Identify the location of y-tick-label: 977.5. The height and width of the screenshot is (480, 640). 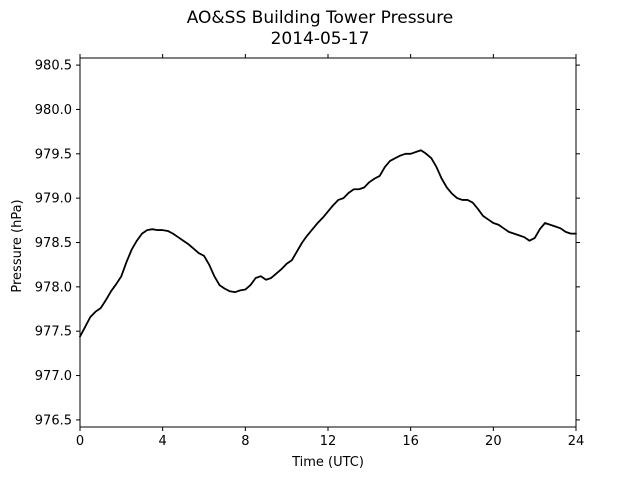
(53, 332).